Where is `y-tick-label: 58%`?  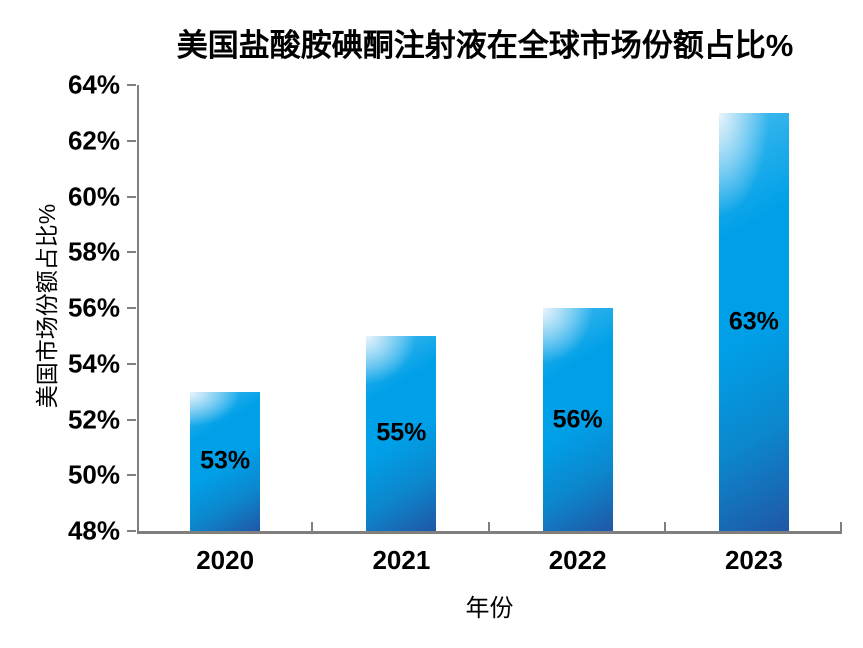 y-tick-label: 58% is located at coordinates (93, 251).